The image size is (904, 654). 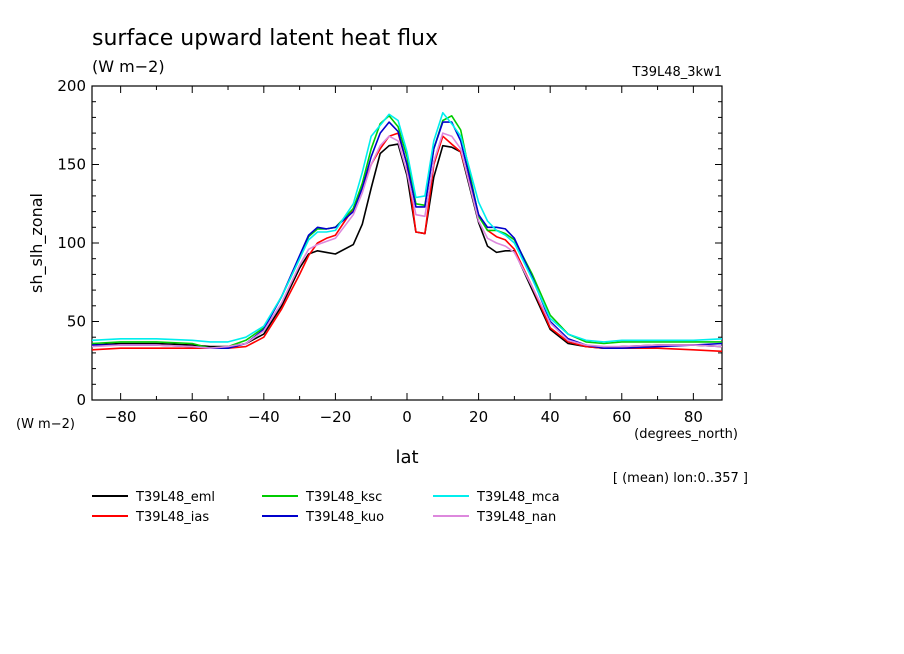 I want to click on x-tick-label: −60, so click(x=192, y=417).